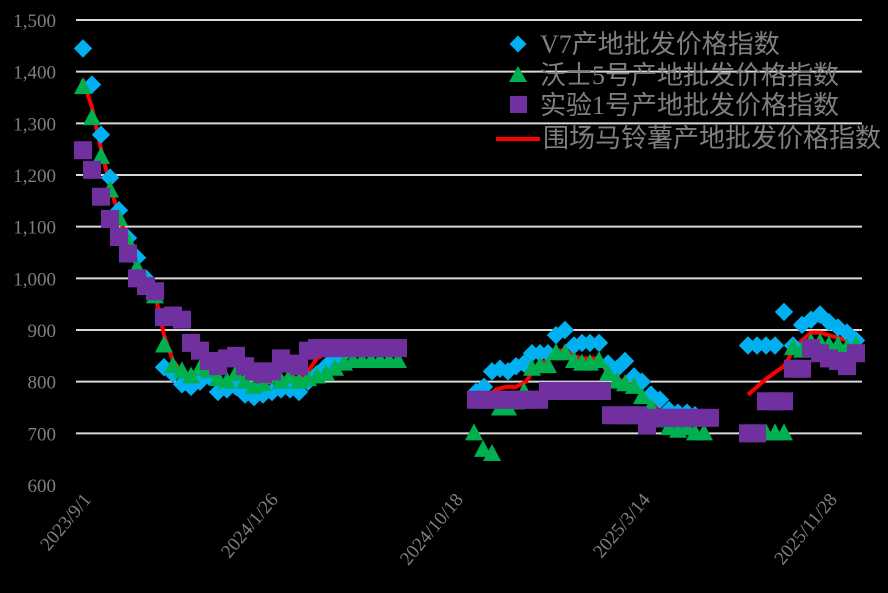 Image resolution: width=888 pixels, height=593 pixels. I want to click on legend-label: 沃士5号产地批发价格指数, so click(689, 75).